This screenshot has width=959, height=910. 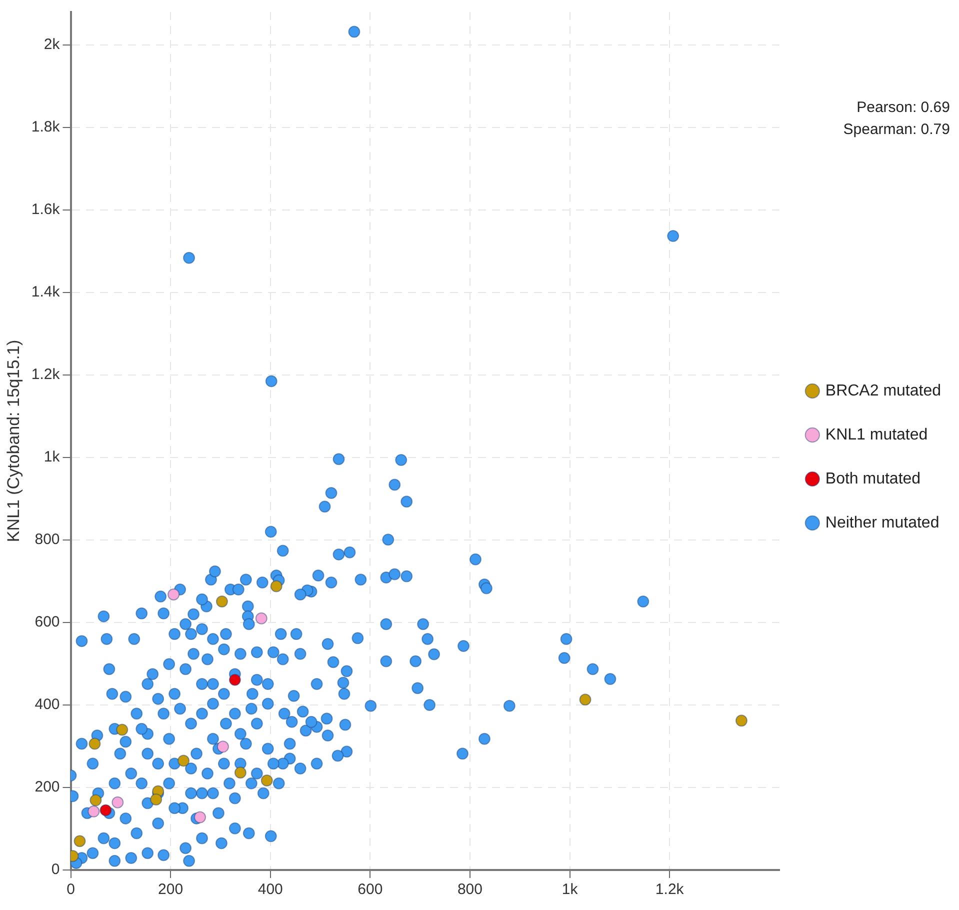 What do you see at coordinates (45, 209) in the screenshot?
I see `y-tick-label: 1.6k` at bounding box center [45, 209].